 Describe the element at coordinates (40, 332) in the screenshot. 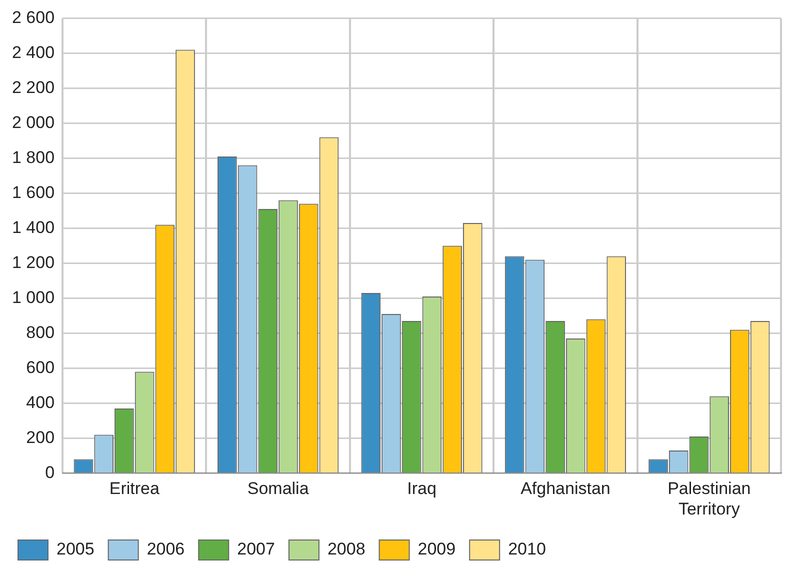

I see `y-tick-label: 800` at that location.